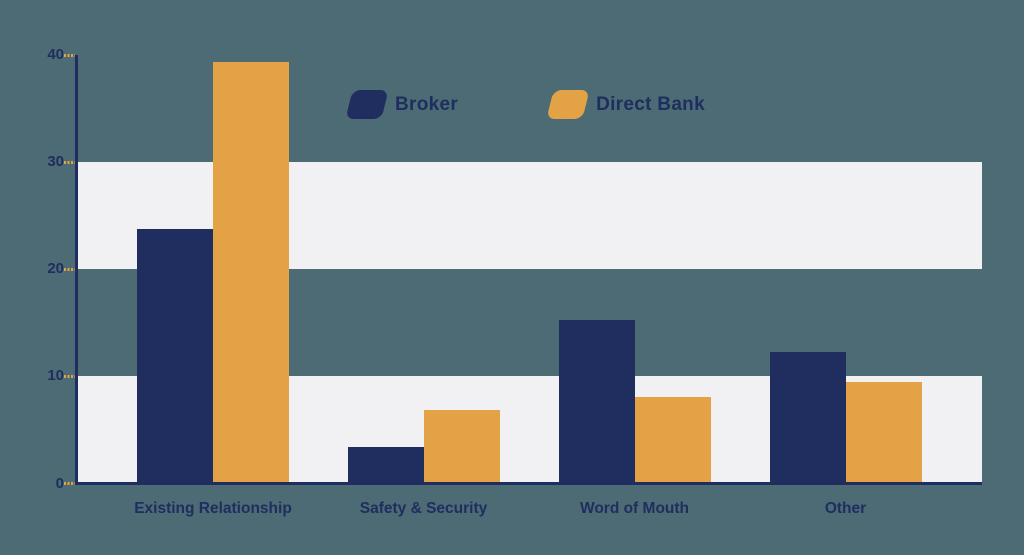  What do you see at coordinates (596, 401) in the screenshot?
I see `bar-broker-word-of-mouth` at bounding box center [596, 401].